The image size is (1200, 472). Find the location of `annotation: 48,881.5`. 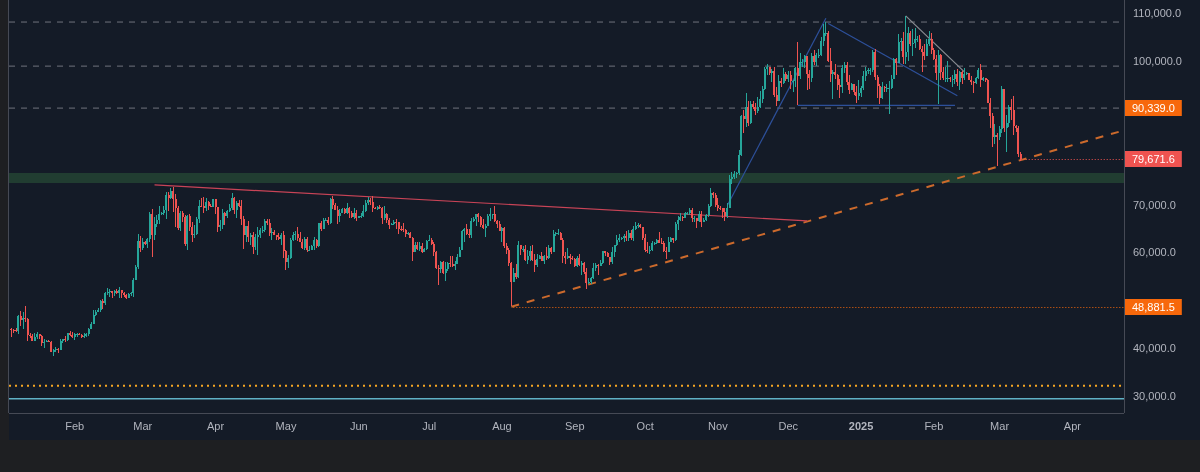

annotation: 48,881.5 is located at coordinates (1153, 306).